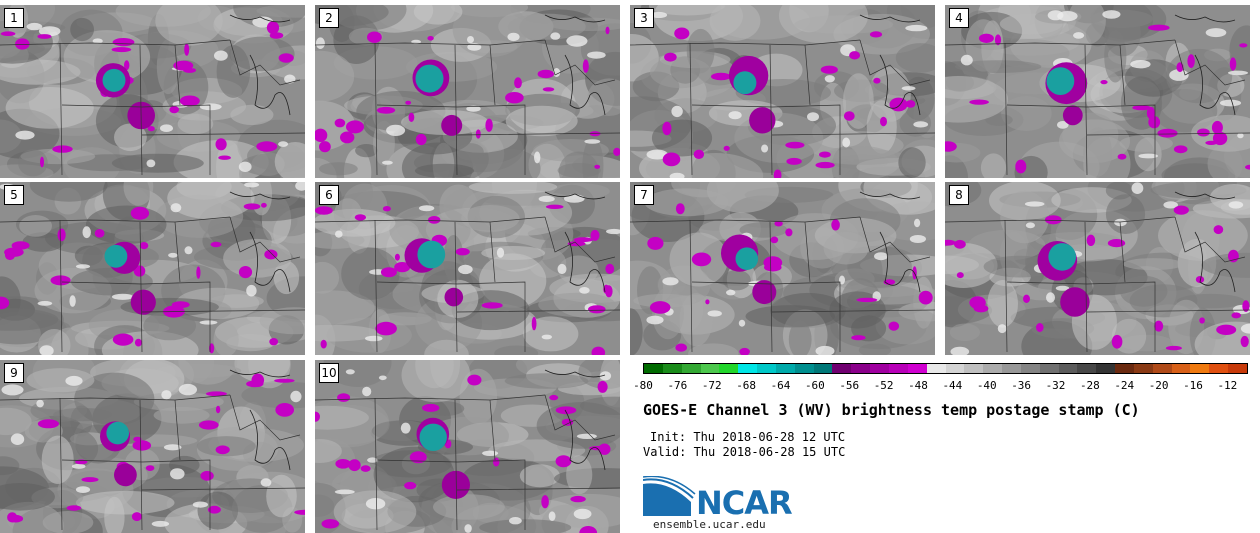  I want to click on panel-number-label: 9, so click(14, 373).